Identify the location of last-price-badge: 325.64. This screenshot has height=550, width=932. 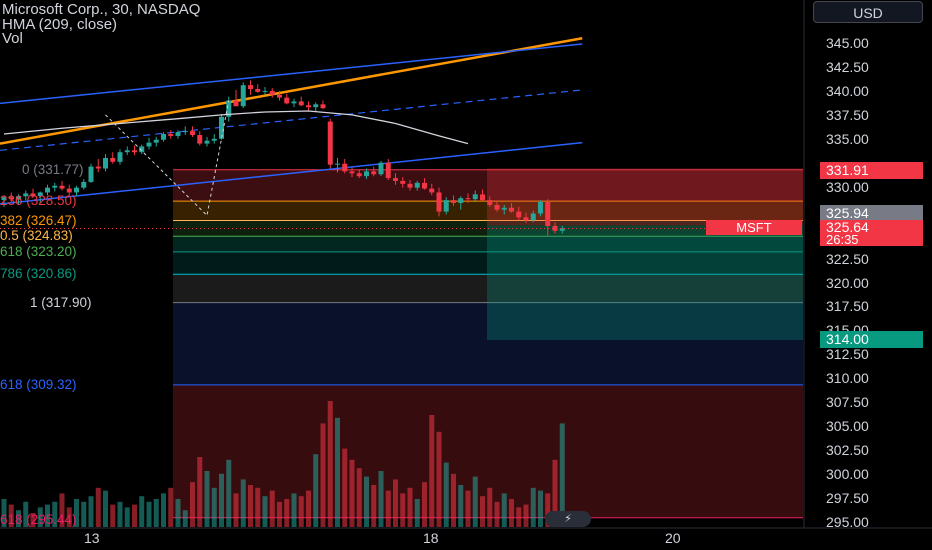
(871, 227).